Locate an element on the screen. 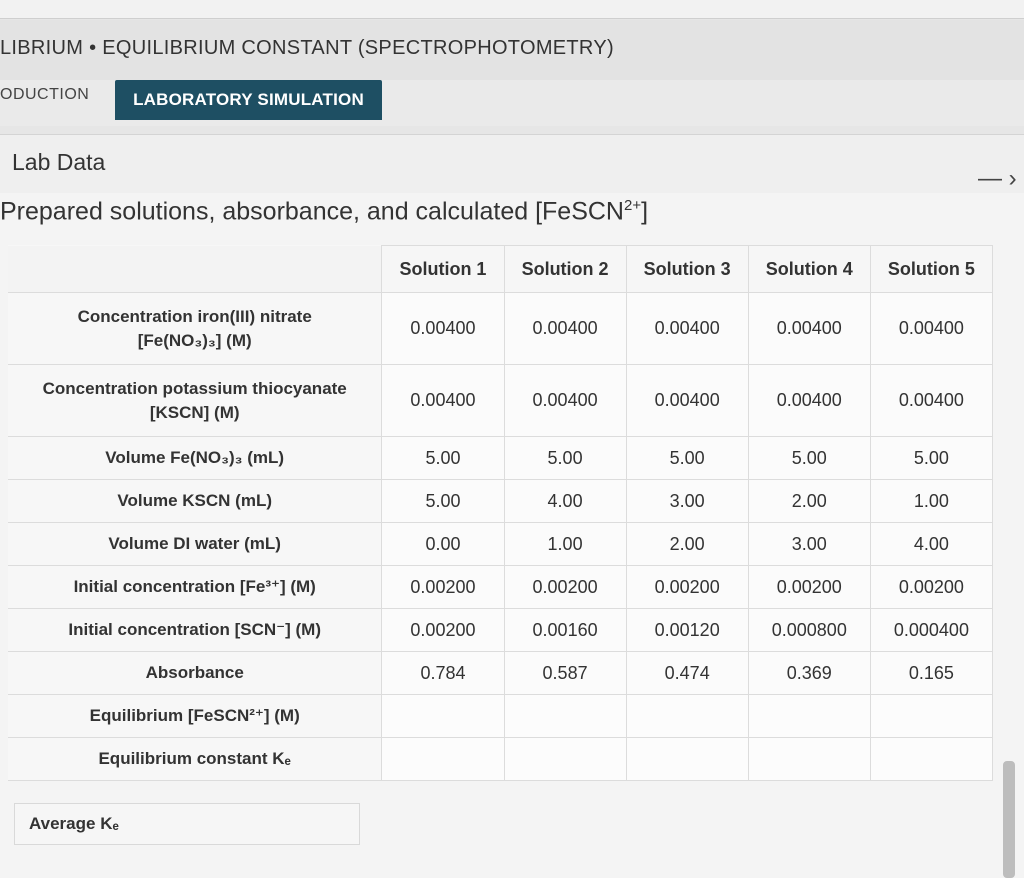 The width and height of the screenshot is (1024, 878). table-row: Equilibrium [FeSCN²⁺] (M) is located at coordinates (501, 716).